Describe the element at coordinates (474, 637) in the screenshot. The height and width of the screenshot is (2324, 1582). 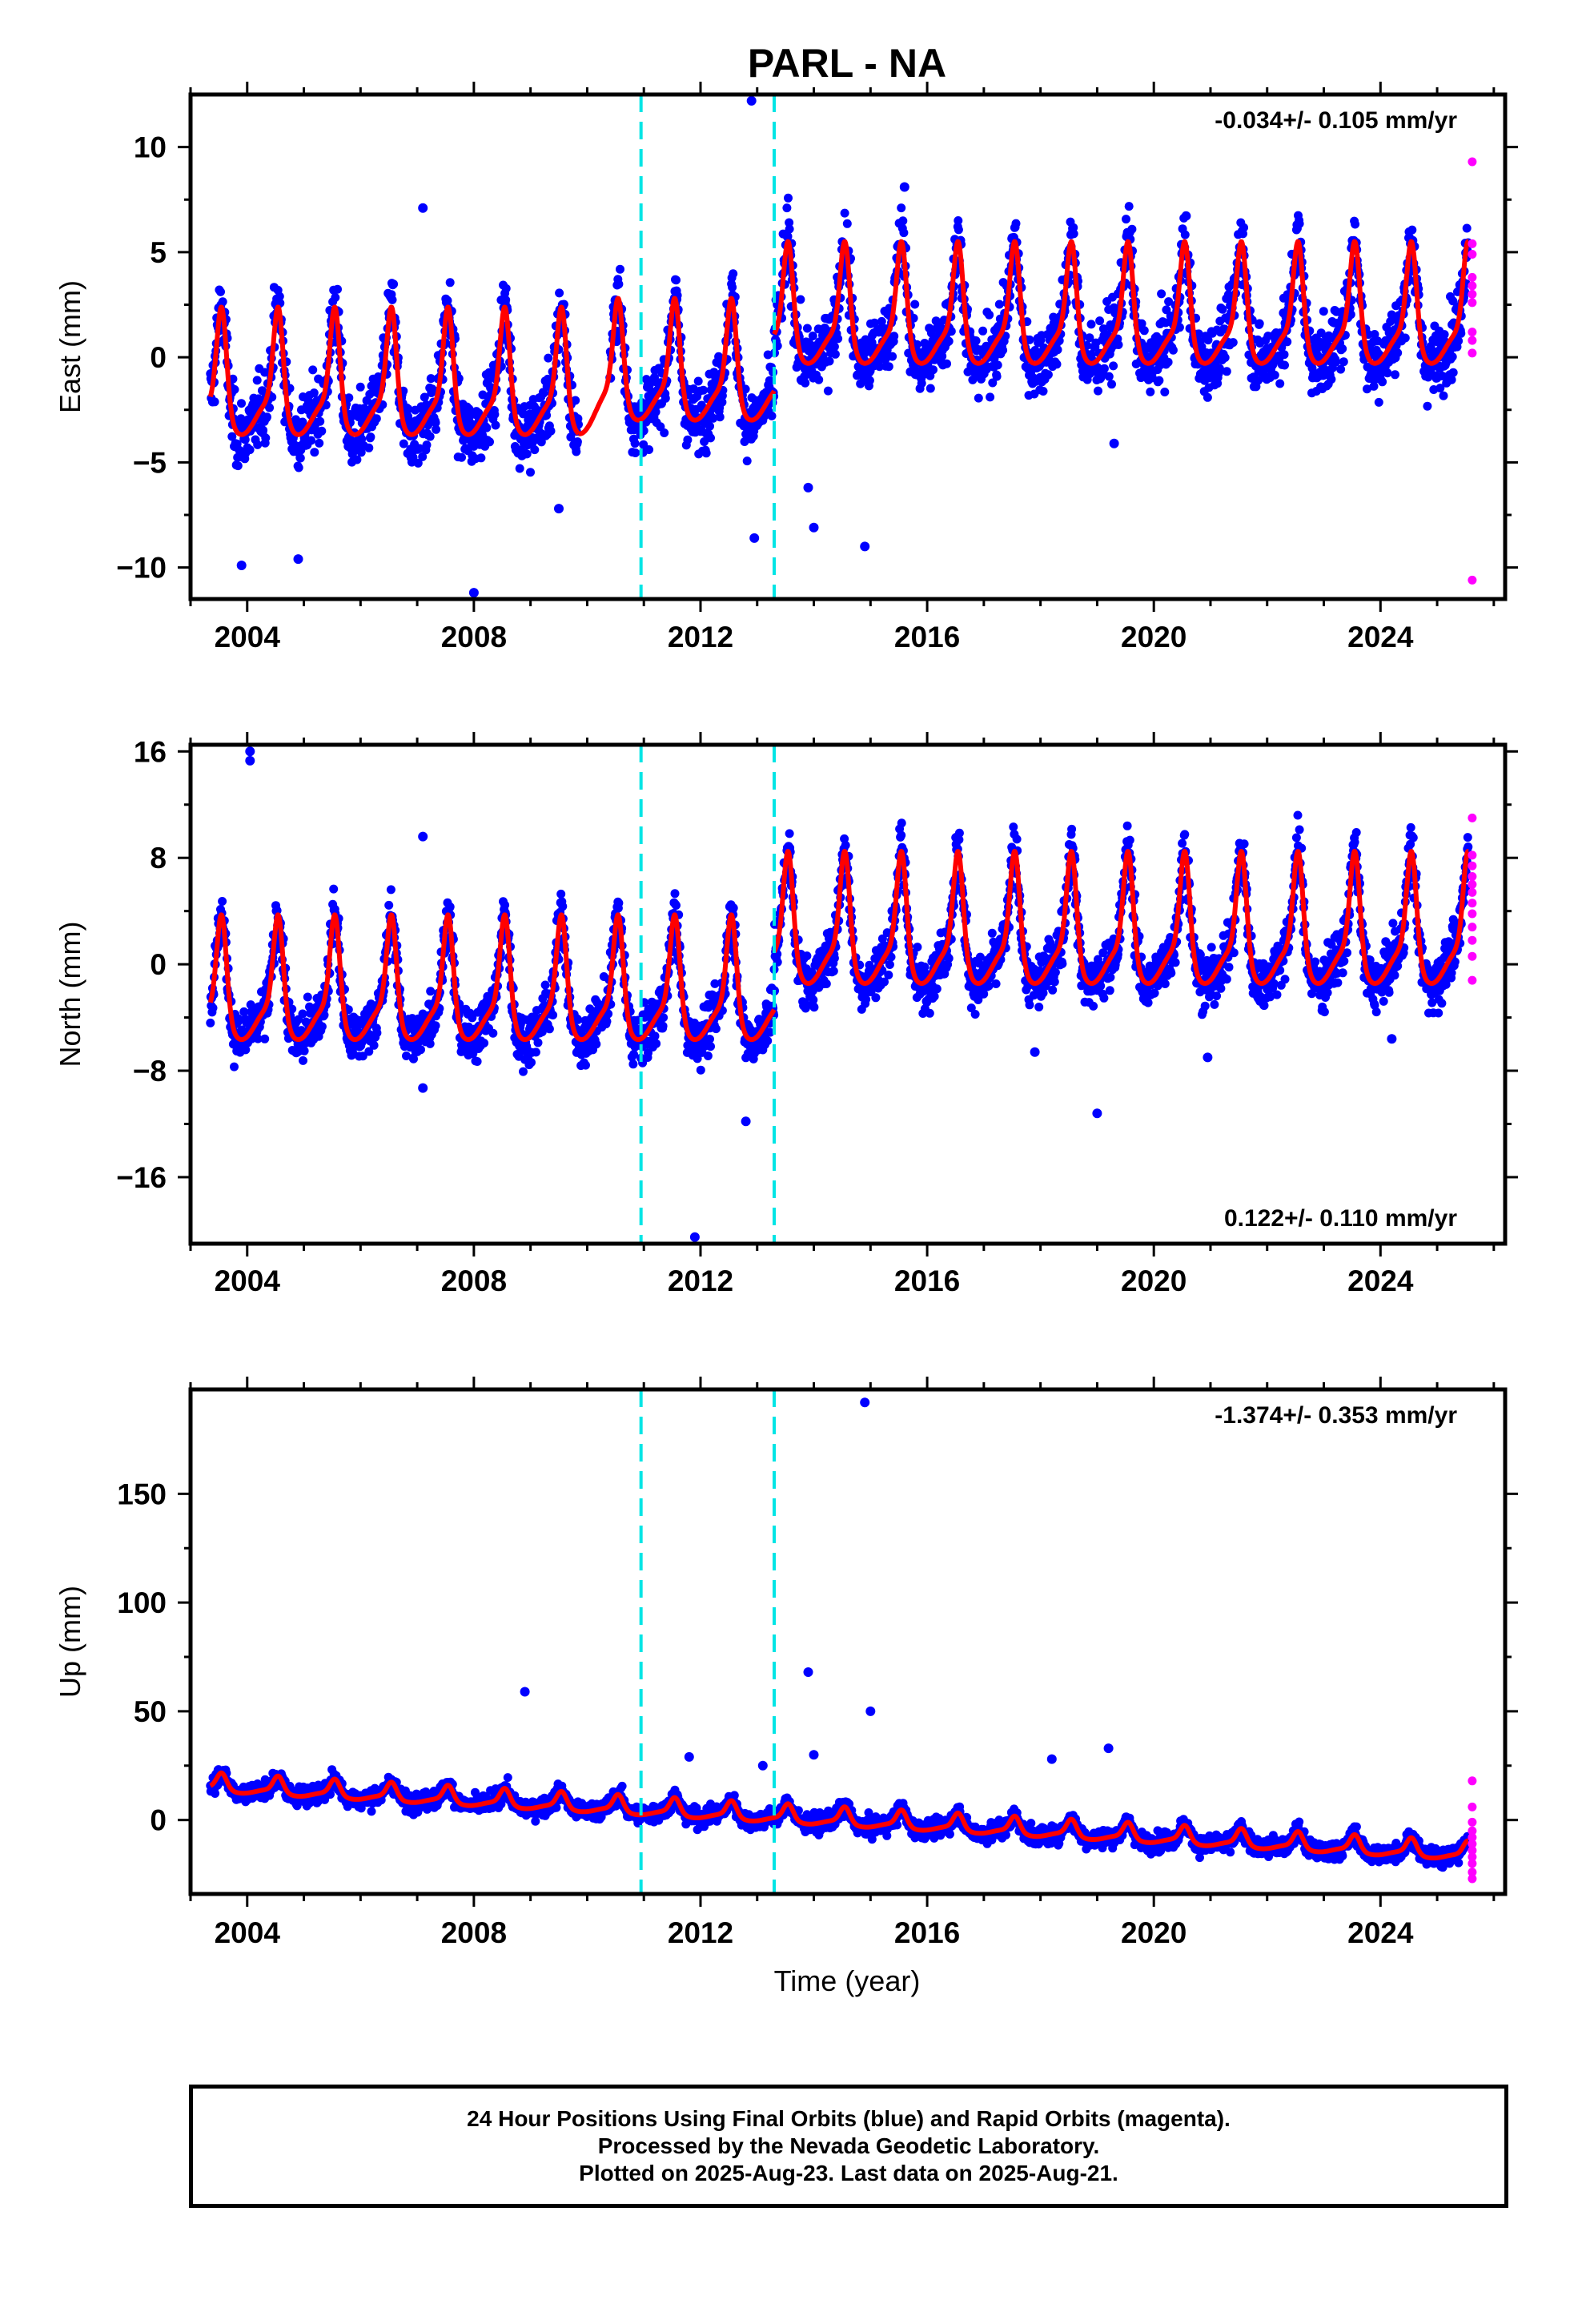
I see `x-tick-label: 2008` at that location.